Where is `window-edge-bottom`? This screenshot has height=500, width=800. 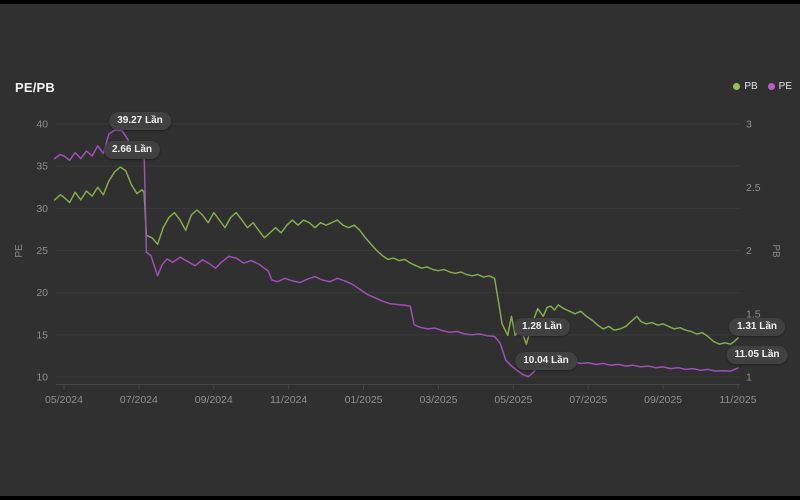
window-edge-bottom is located at coordinates (400, 498).